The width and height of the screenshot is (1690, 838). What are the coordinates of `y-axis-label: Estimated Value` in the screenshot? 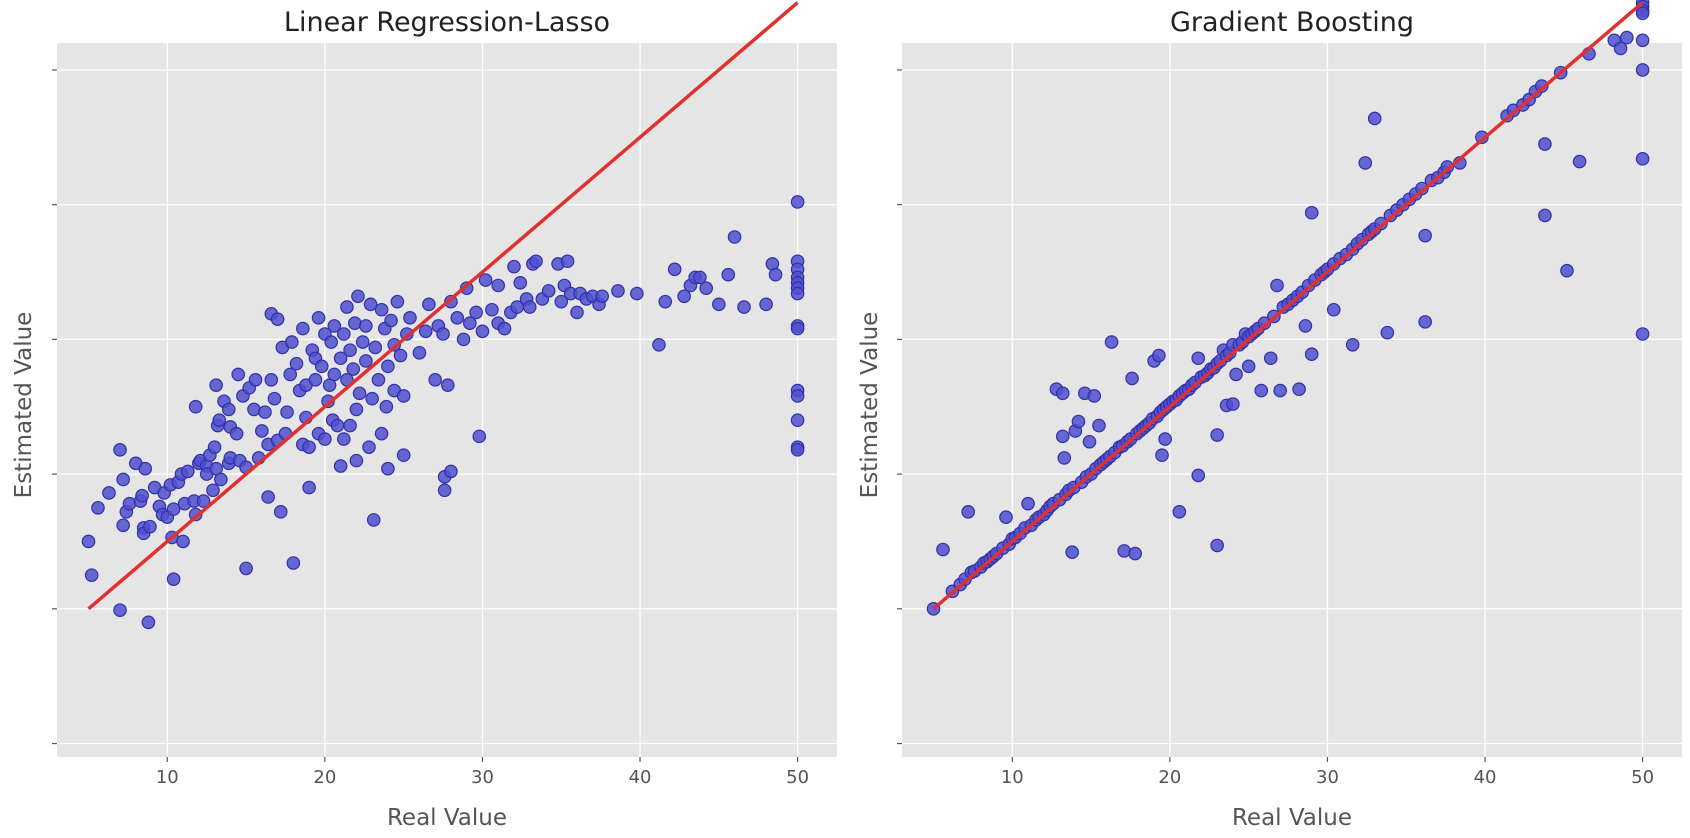 It's located at (870, 405).